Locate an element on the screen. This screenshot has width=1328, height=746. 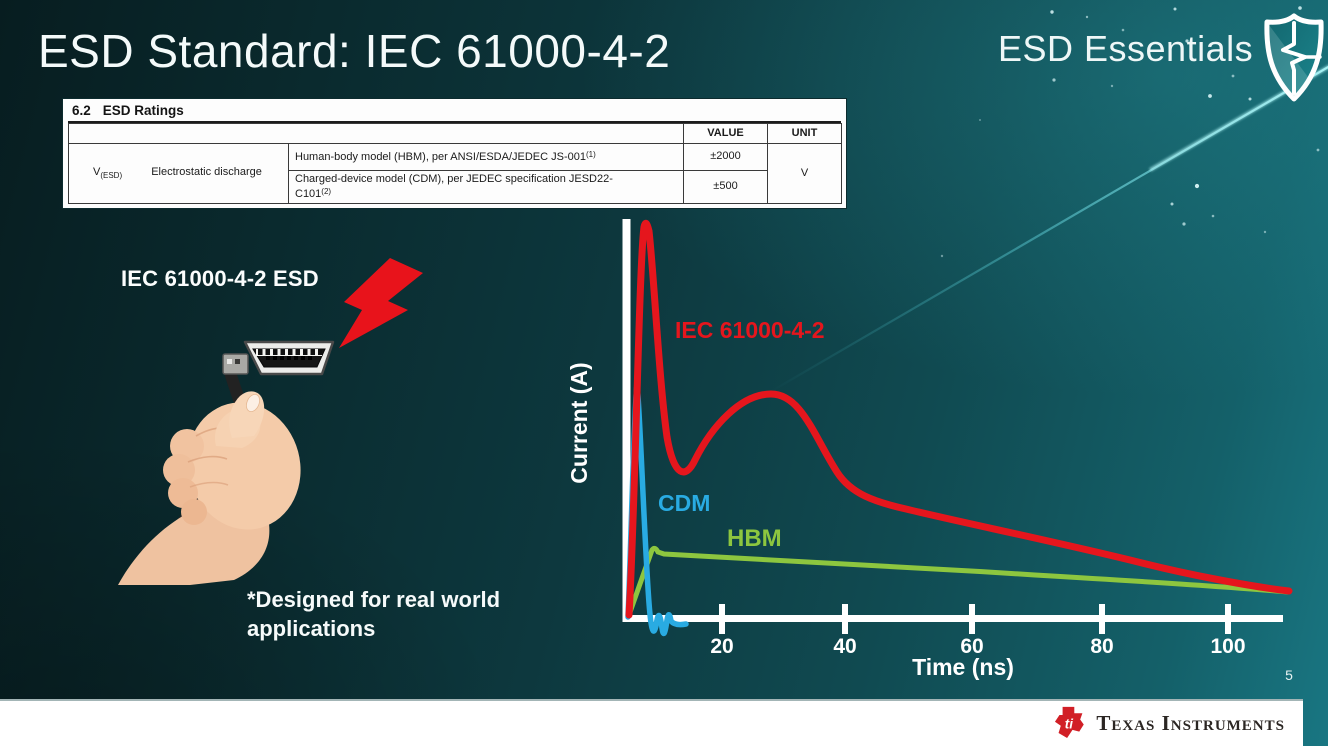
svg-text: 40 is located at coordinates (844, 646).